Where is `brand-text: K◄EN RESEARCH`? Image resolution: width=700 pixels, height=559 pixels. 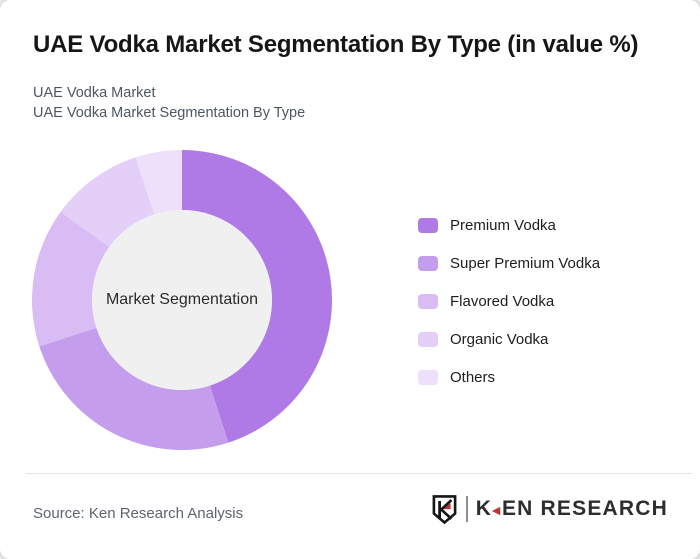 brand-text: K◄EN RESEARCH is located at coordinates (572, 509).